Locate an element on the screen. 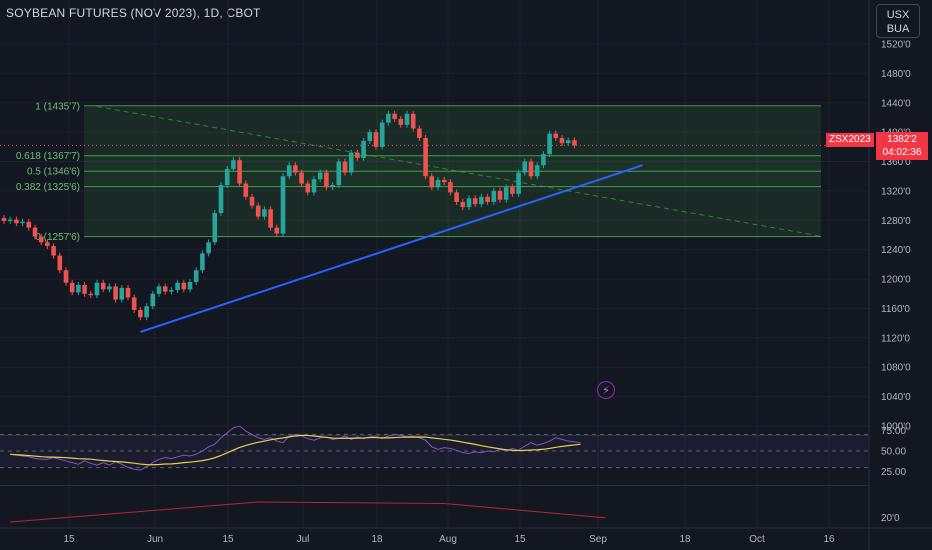 This screenshot has width=932, height=550. time-axis: 15 Jun 15 Jul 18 Aug 15 Sep 18 Oct 16 is located at coordinates (449, 539).